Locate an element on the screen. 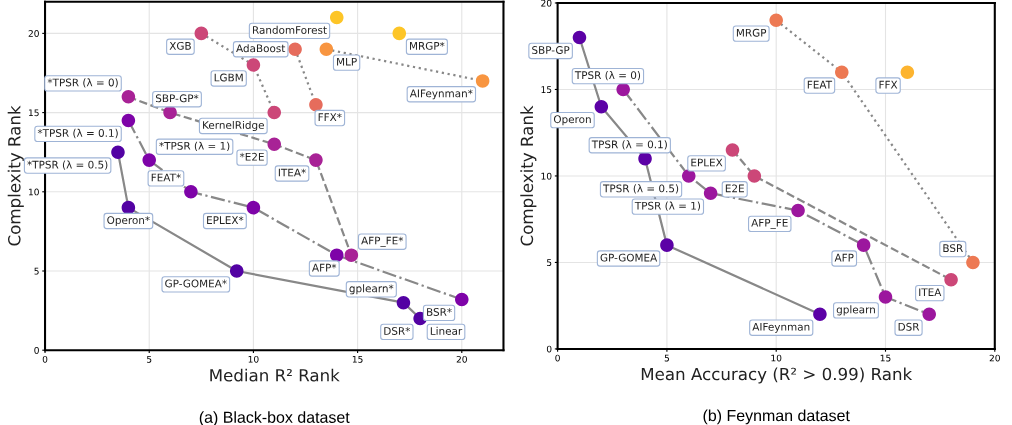 Image resolution: width=1012 pixels, height=425 pixels. annotation: gplearn* is located at coordinates (371, 289).